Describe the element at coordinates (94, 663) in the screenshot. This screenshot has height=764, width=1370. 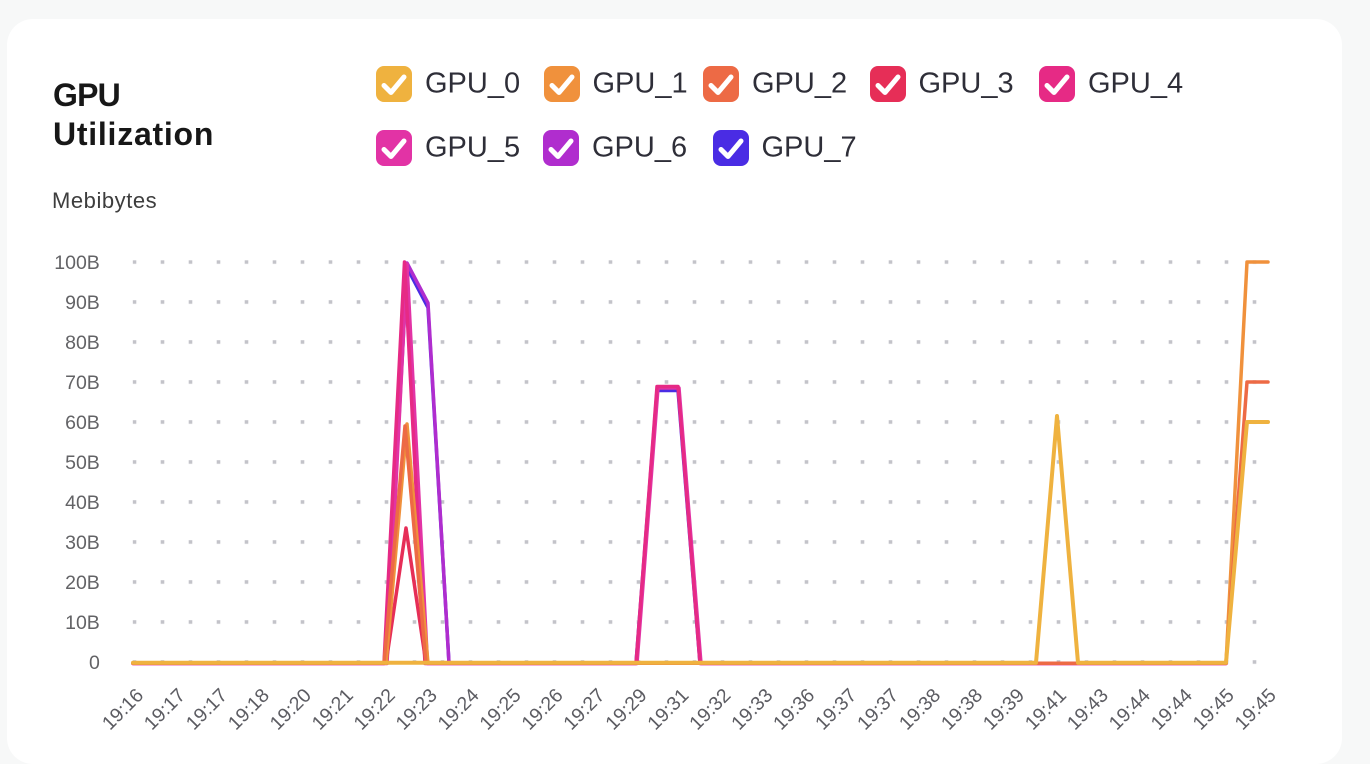
I see `svg-text: 0` at that location.